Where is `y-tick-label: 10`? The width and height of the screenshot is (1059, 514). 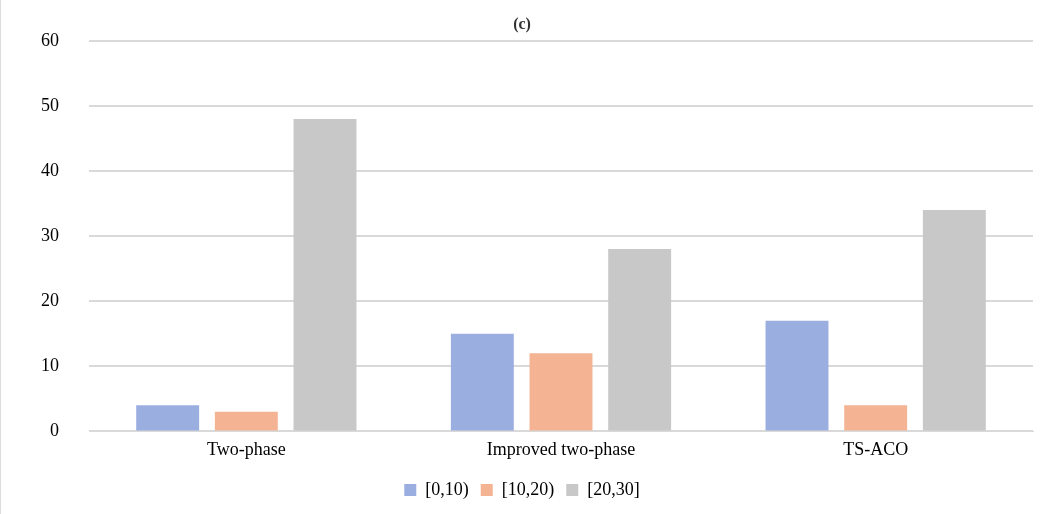
y-tick-label: 10 is located at coordinates (50, 365).